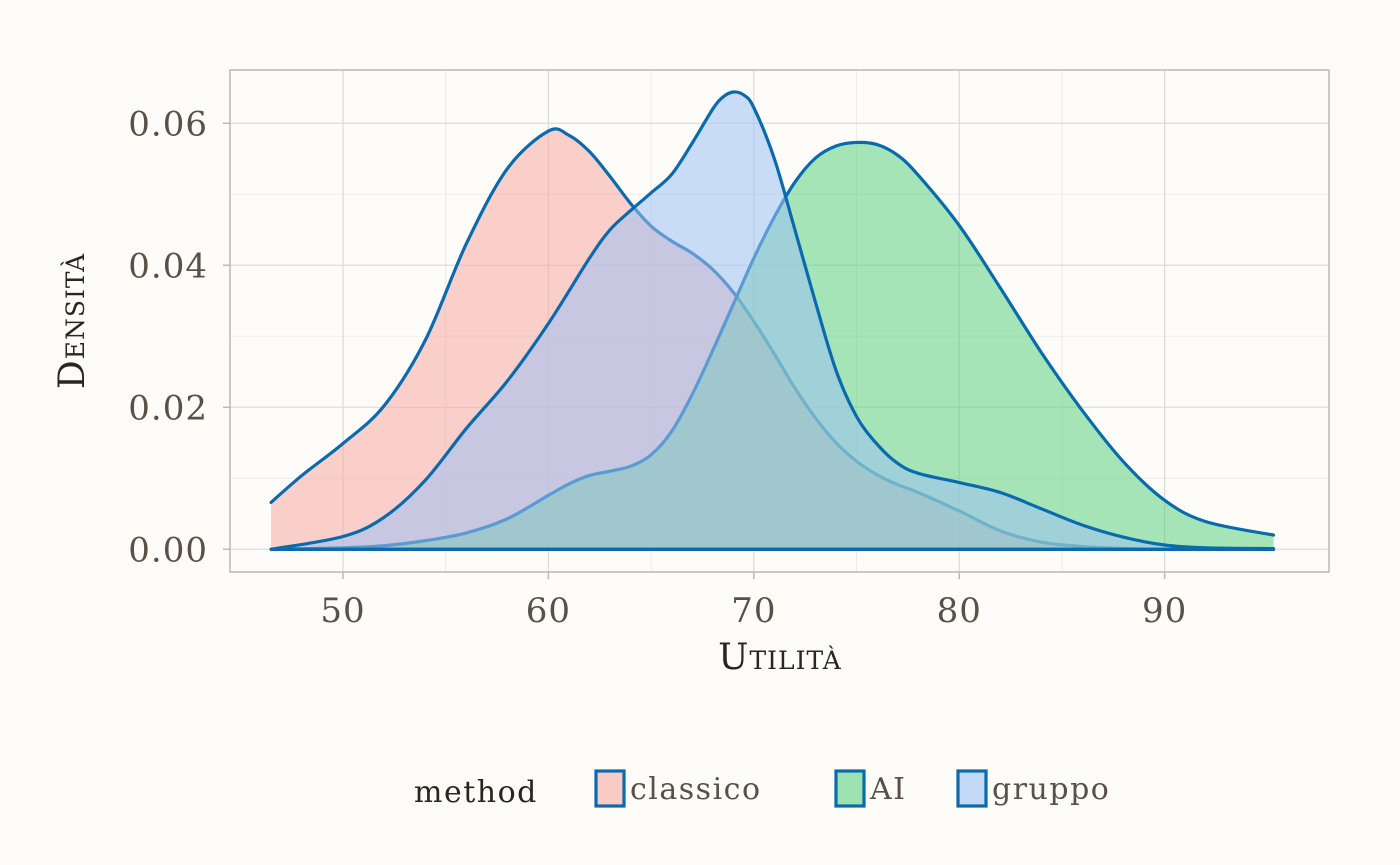 The image size is (1400, 865). I want to click on y-tick-label: 0.04, so click(168, 266).